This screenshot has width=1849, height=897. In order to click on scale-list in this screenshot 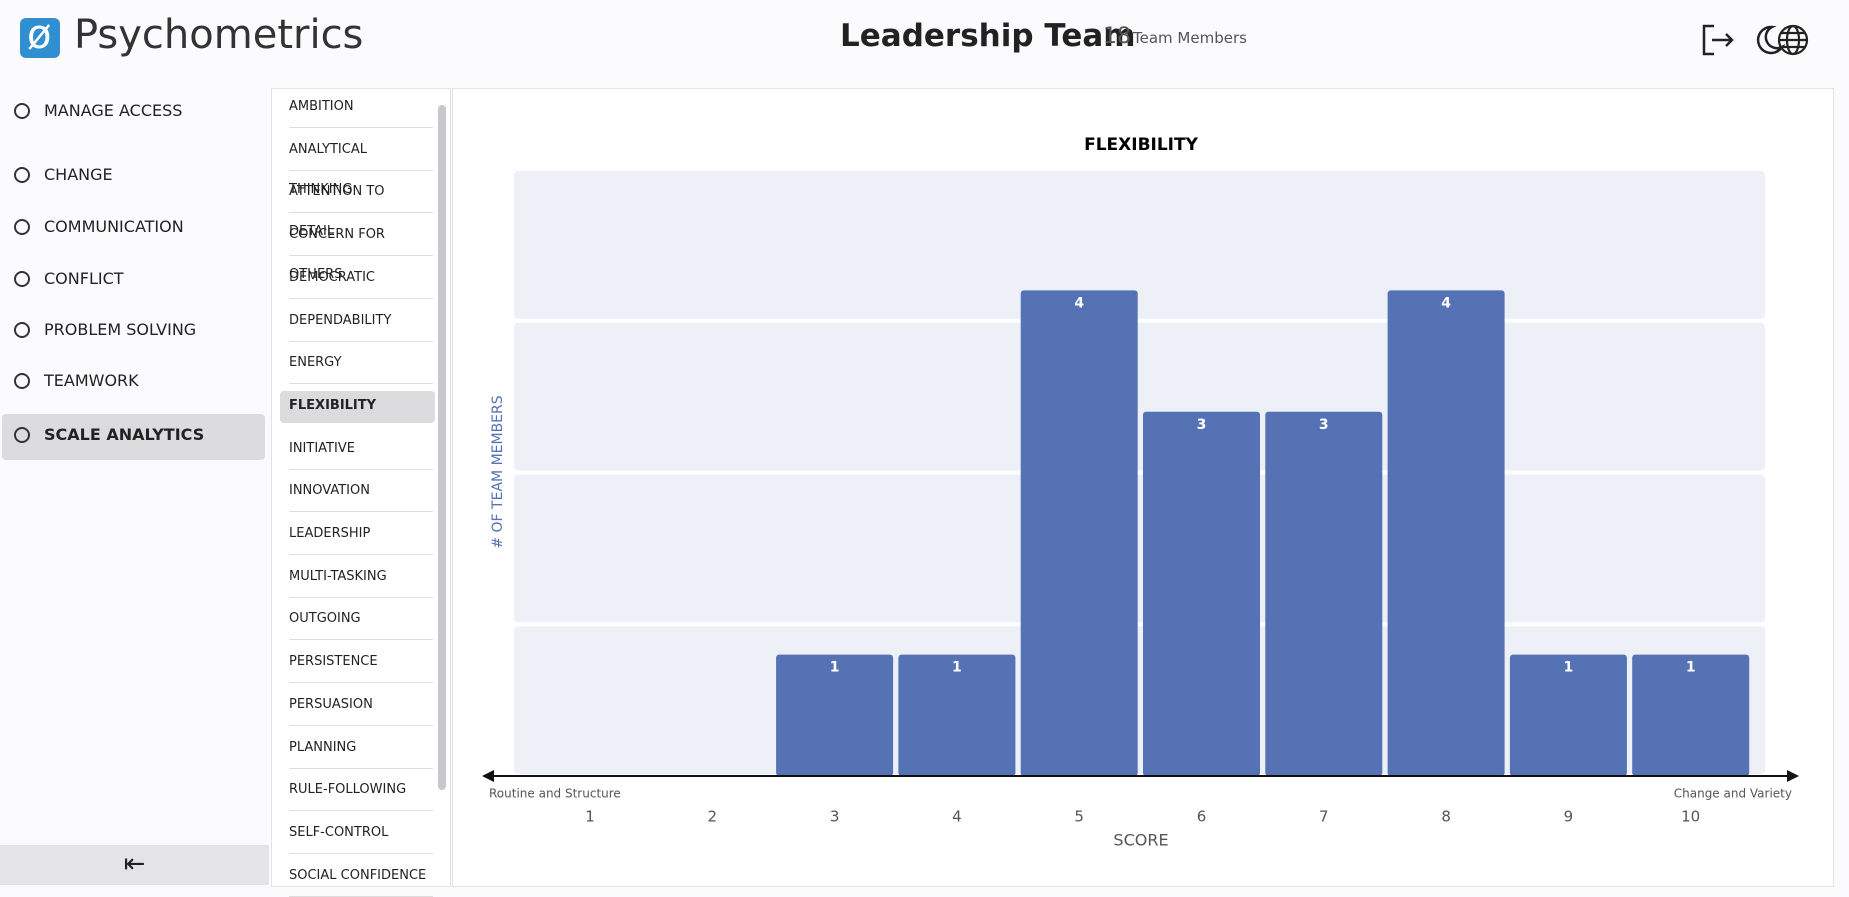, I will do `click(361, 487)`.